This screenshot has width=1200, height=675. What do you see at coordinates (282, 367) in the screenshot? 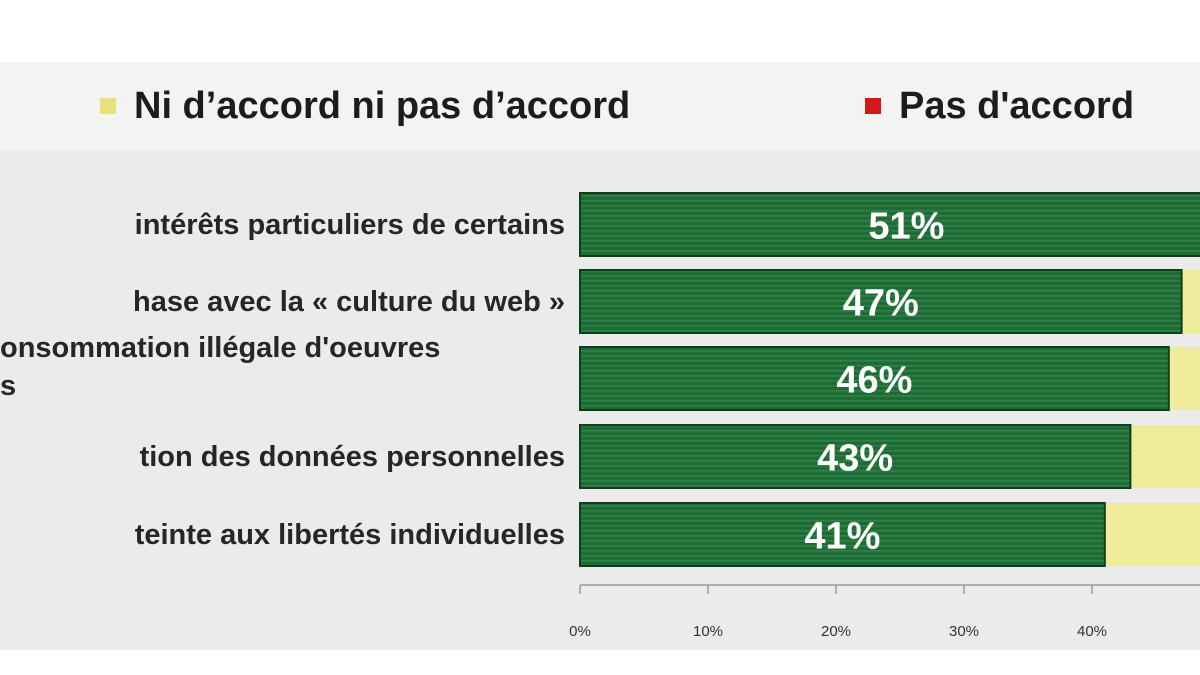
I see `category-label: onsommation illégale d'oeuvres s` at bounding box center [282, 367].